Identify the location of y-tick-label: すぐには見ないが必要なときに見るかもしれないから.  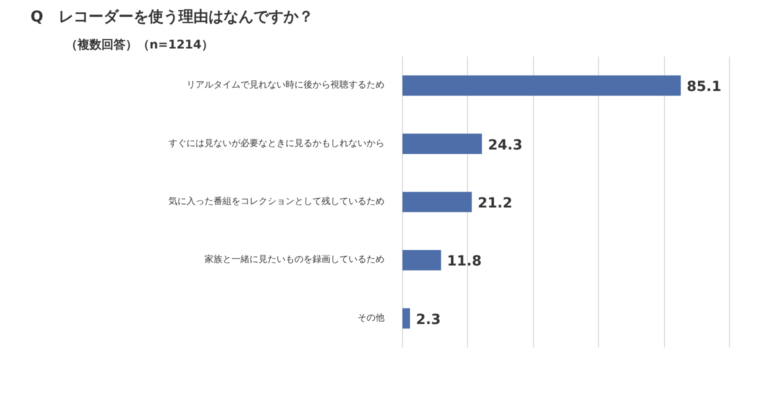
(276, 143).